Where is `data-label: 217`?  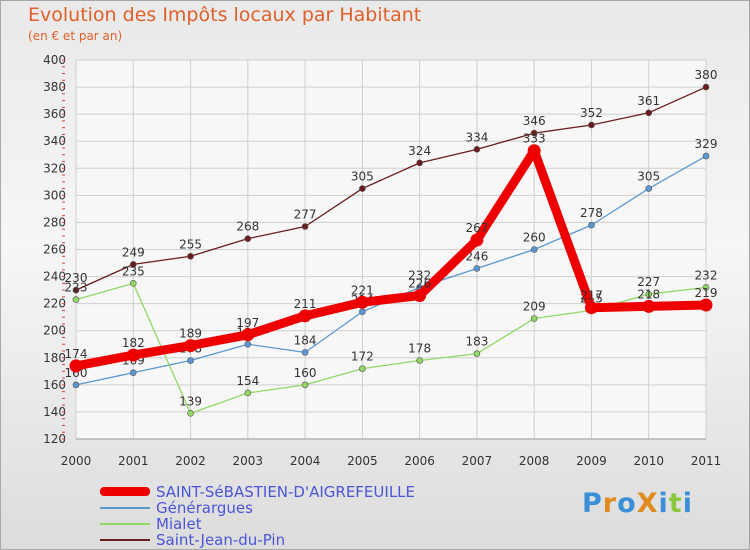
data-label: 217 is located at coordinates (591, 296).